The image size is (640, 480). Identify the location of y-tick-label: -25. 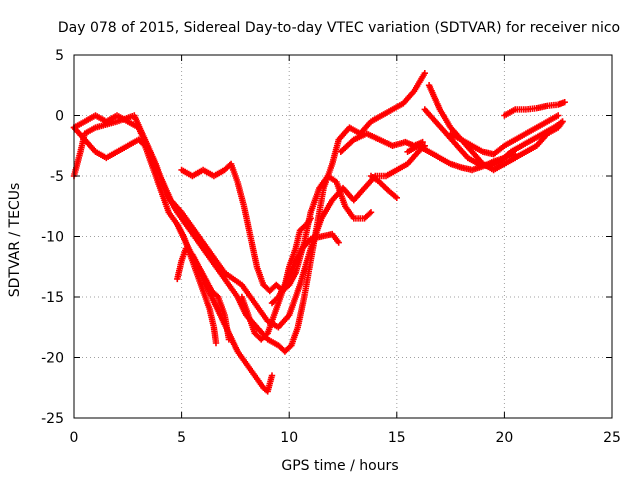
(52, 419).